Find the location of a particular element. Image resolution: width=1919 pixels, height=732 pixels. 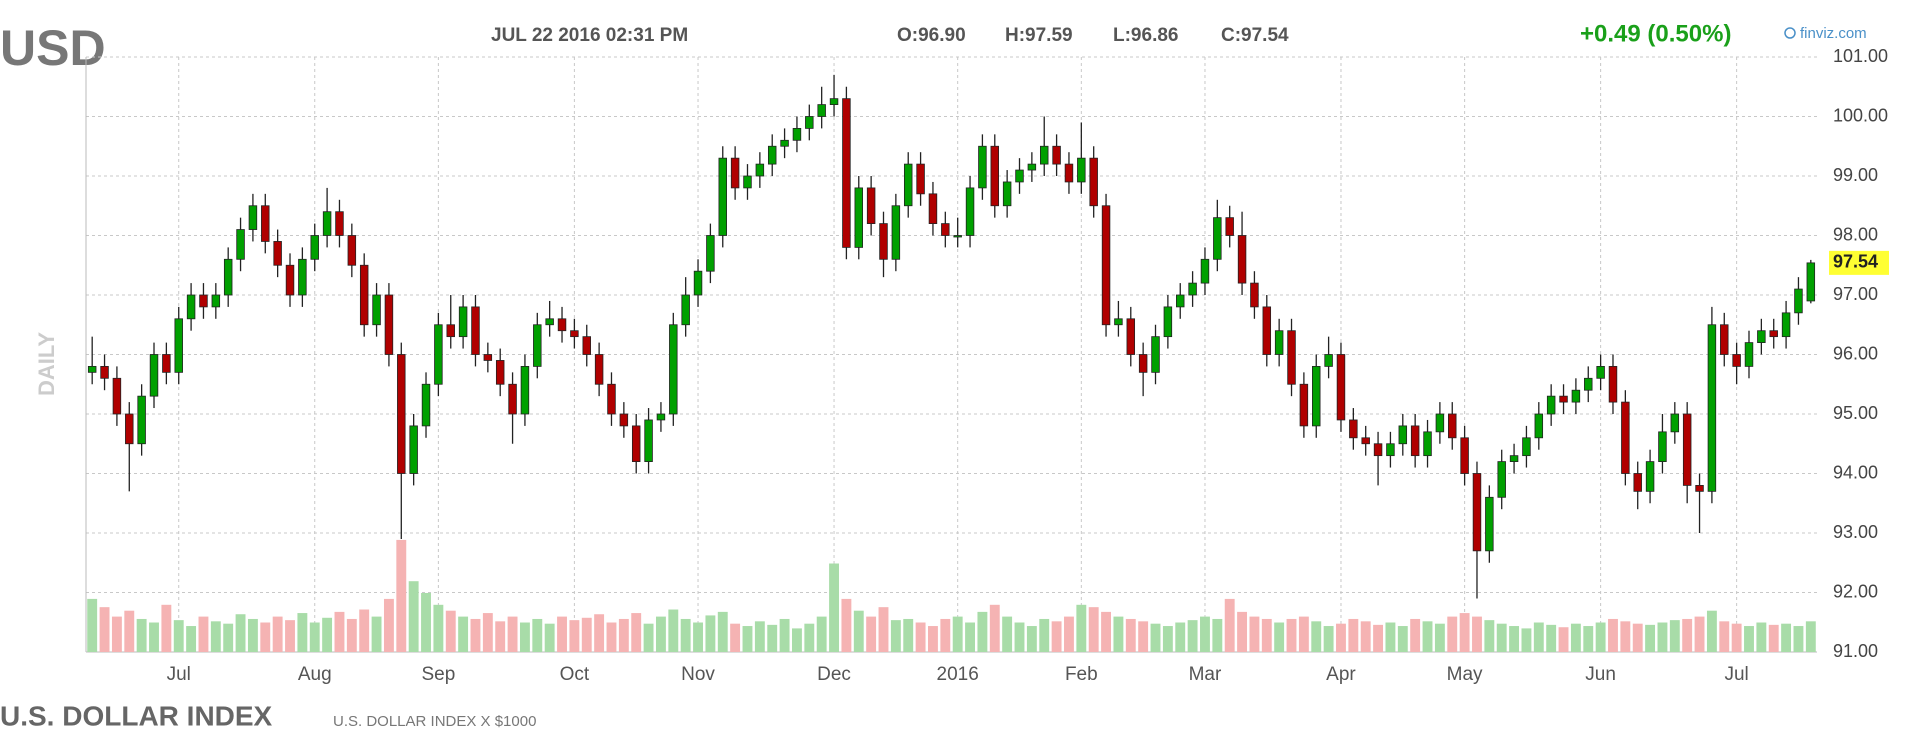

change: +0.49 (0.50%) is located at coordinates (1655, 33).